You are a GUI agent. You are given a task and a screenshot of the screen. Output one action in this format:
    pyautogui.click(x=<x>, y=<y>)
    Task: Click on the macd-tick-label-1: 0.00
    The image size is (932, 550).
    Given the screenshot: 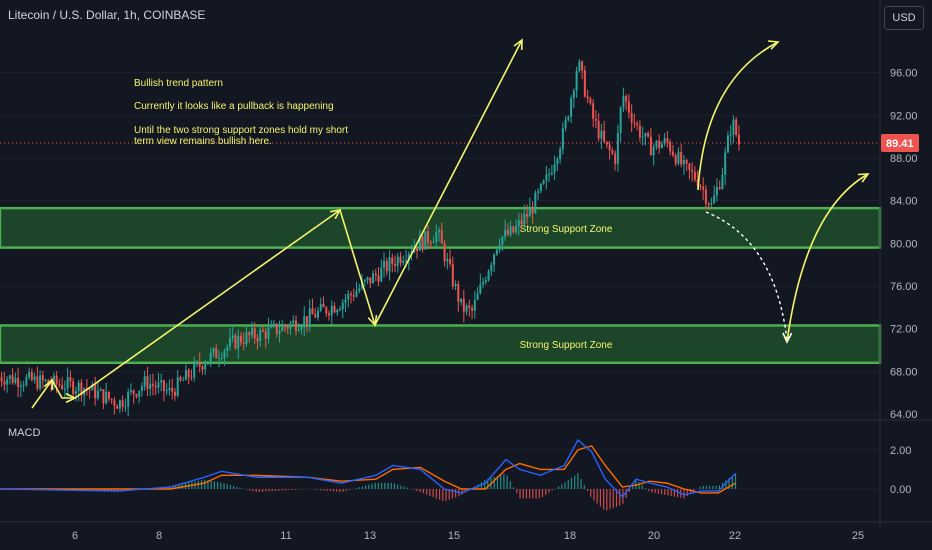 What is the action you would take?
    pyautogui.click(x=900, y=490)
    